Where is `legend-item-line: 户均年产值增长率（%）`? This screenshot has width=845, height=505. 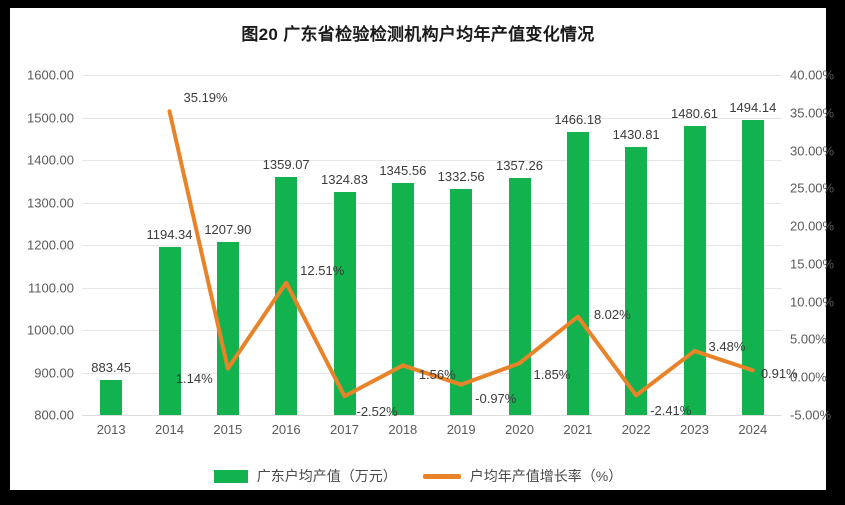 legend-item-line: 户均年产值增长率（%） is located at coordinates (522, 476).